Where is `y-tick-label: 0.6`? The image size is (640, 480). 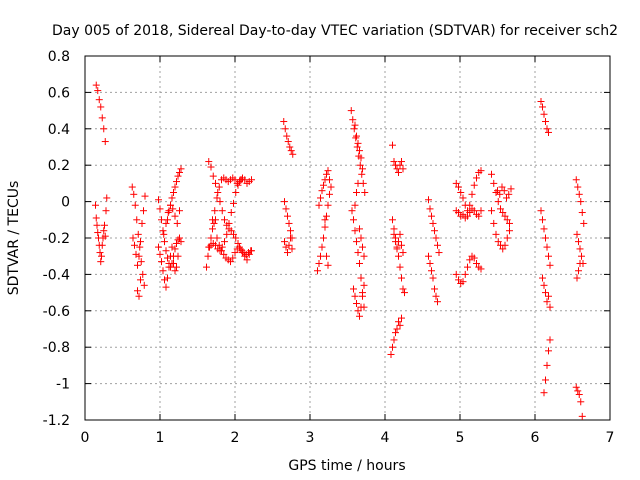
y-tick-label: 0.6 is located at coordinates (59, 93).